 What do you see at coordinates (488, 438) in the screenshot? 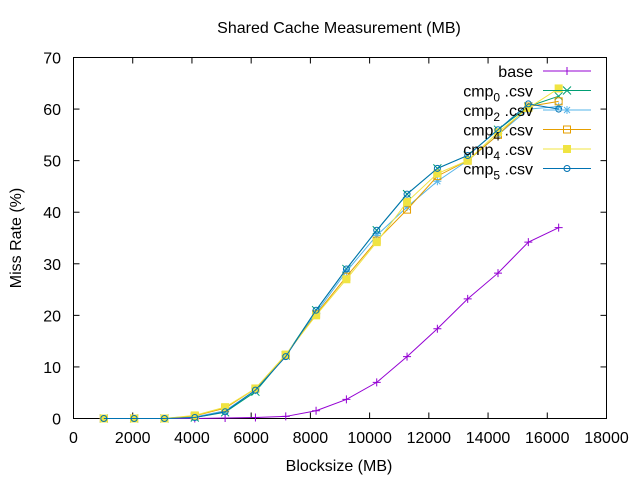
I see `x-tick-label: 14000` at bounding box center [488, 438].